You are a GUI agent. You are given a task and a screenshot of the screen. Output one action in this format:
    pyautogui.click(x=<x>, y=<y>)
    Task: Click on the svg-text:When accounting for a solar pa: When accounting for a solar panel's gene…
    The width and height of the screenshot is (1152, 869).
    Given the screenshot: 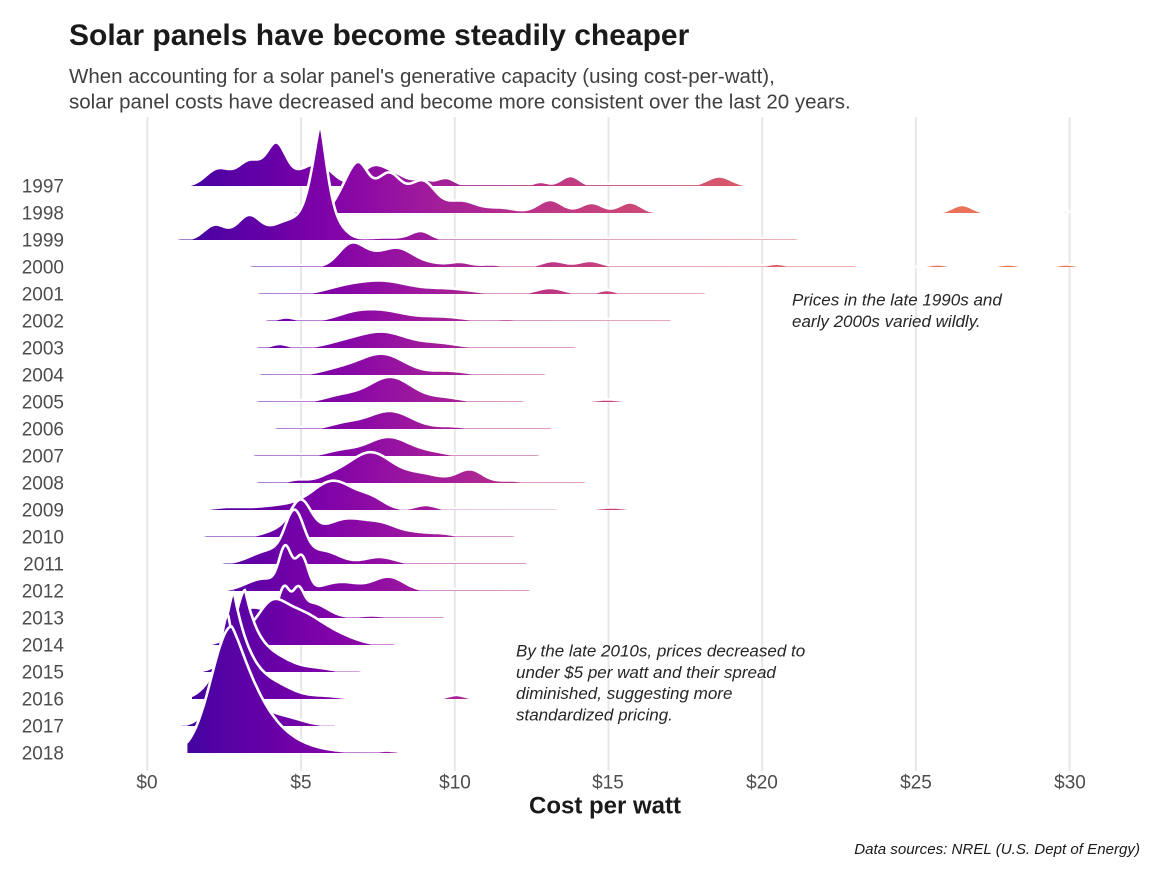 What is the action you would take?
    pyautogui.click(x=422, y=76)
    